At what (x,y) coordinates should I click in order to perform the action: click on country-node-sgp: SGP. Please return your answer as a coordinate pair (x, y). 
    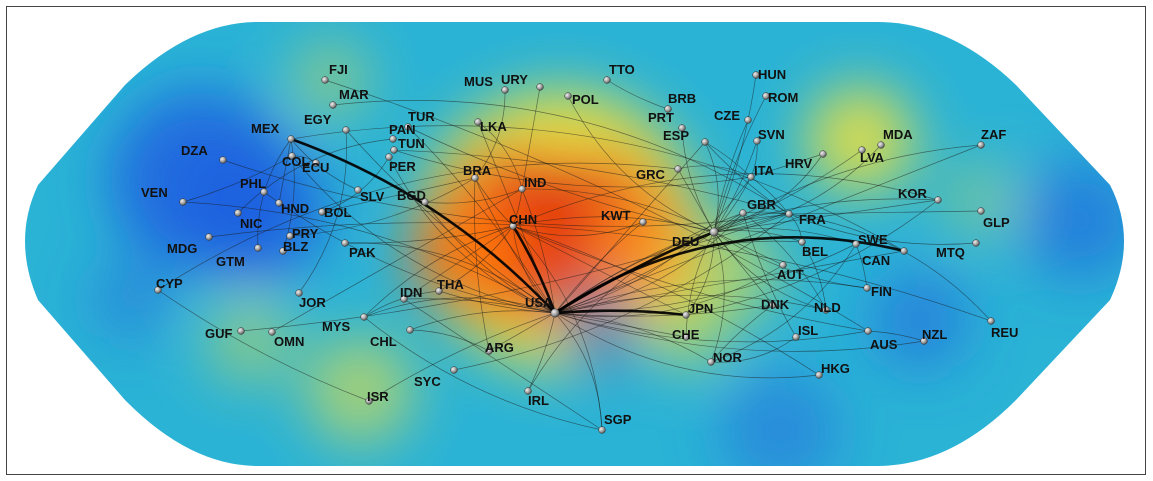
    Looking at the image, I should click on (615, 423).